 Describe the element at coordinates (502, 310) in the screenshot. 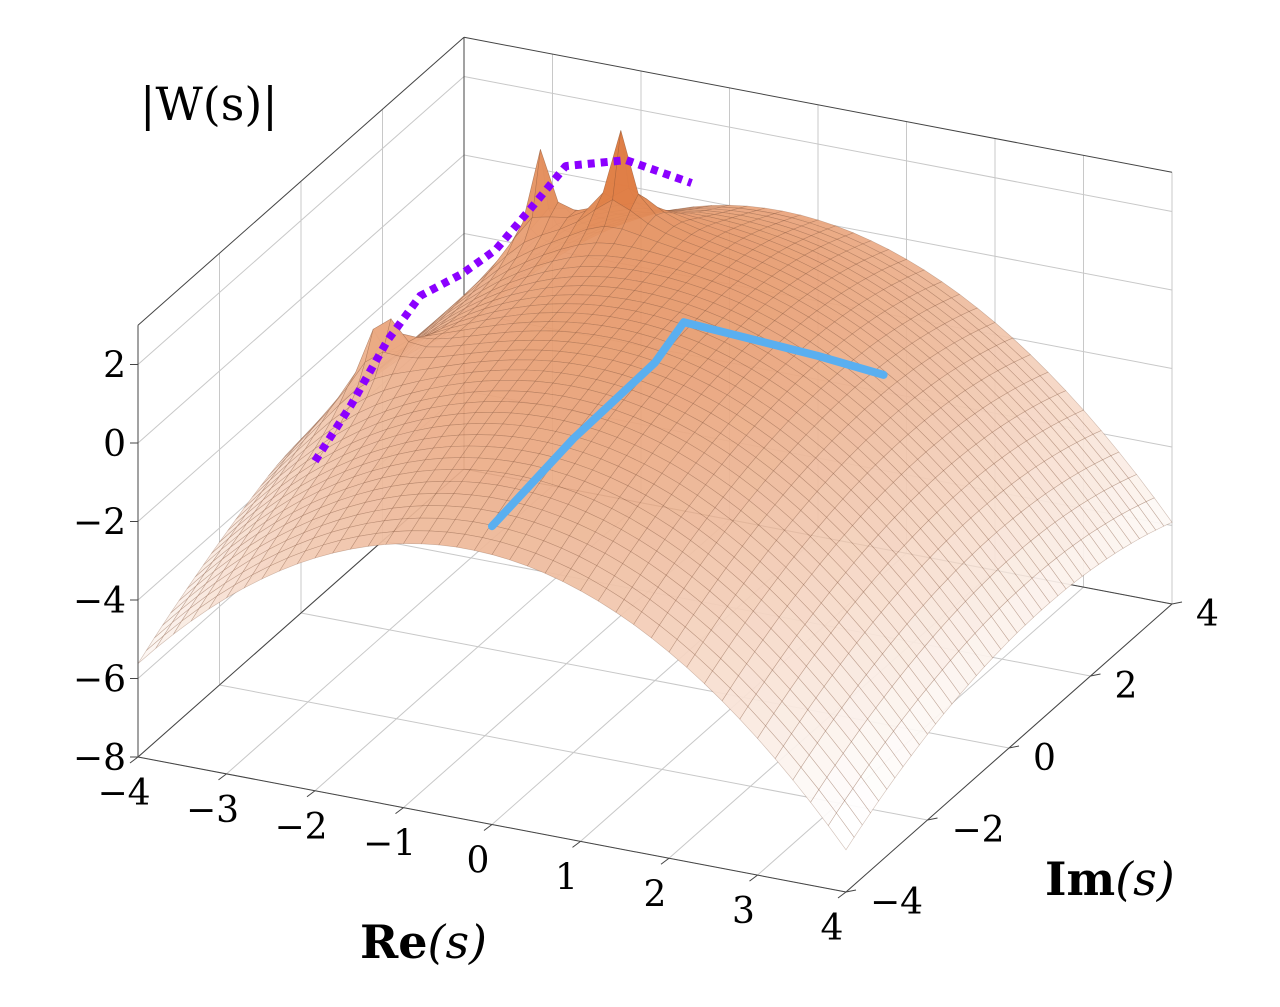

I see `dotted-curve` at that location.